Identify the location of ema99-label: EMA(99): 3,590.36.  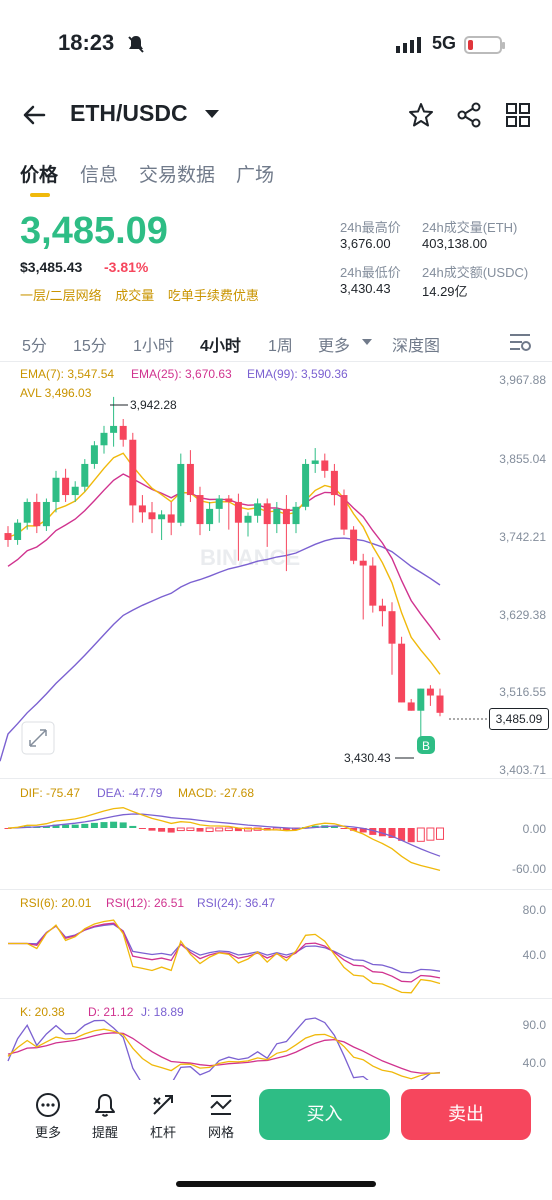
(297, 374).